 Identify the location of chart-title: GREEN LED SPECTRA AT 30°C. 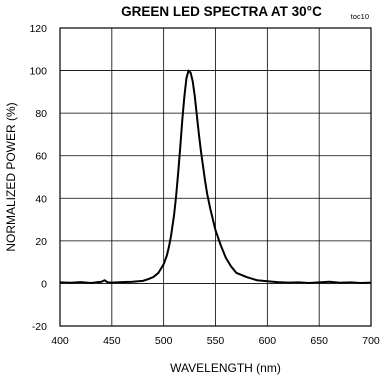
(221, 11).